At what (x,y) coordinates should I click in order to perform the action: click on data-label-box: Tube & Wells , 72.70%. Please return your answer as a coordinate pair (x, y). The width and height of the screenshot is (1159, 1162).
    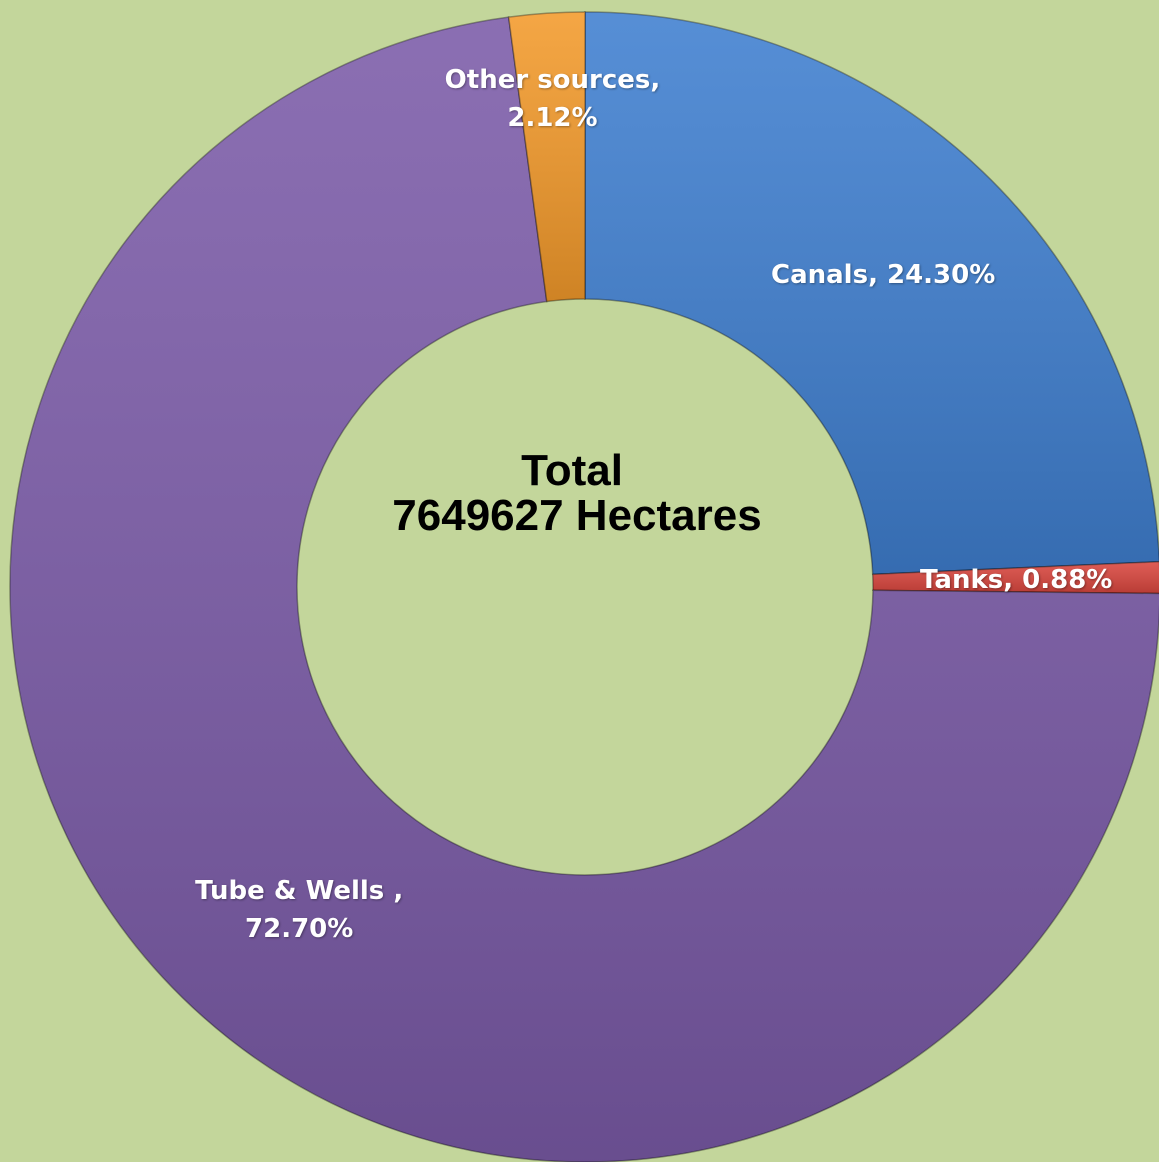
    Looking at the image, I should click on (299, 909).